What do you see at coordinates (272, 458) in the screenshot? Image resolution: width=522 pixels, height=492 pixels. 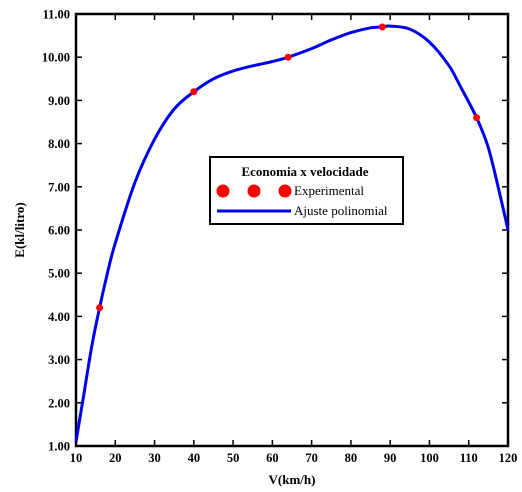 I see `x-tick-label: 60` at bounding box center [272, 458].